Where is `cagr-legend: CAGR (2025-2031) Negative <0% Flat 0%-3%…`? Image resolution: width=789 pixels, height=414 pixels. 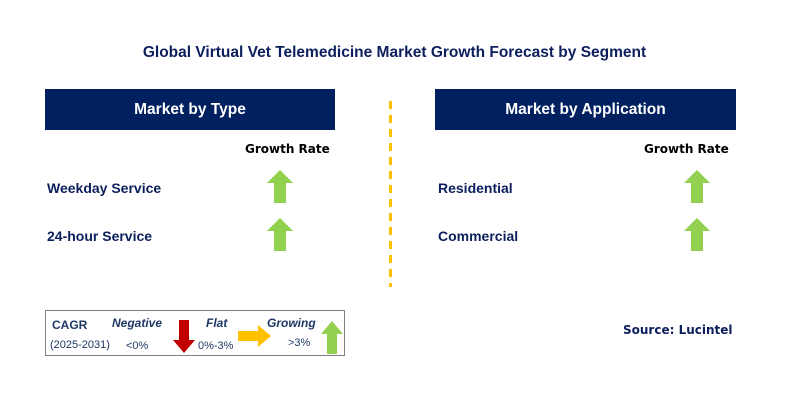
cagr-legend: CAGR (2025-2031) Negative <0% Flat 0%-3%… is located at coordinates (195, 333).